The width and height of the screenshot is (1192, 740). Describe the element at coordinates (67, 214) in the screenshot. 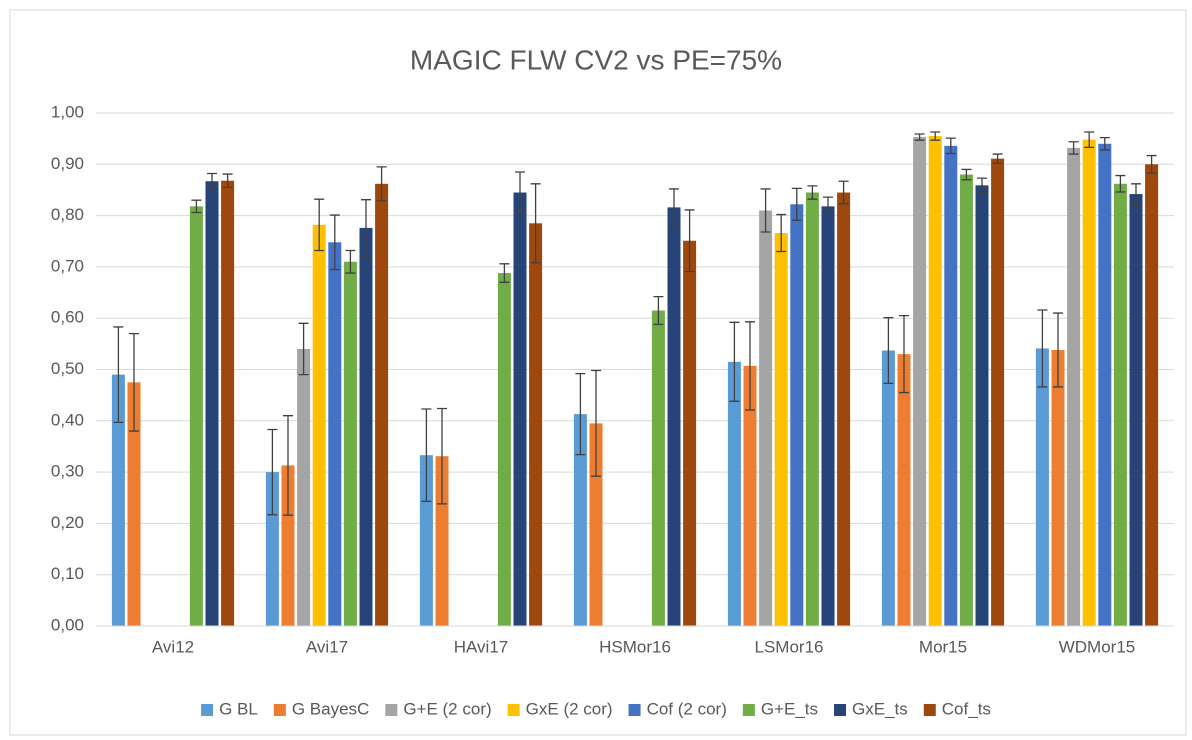

I see `y-tick-label: 0,80` at that location.